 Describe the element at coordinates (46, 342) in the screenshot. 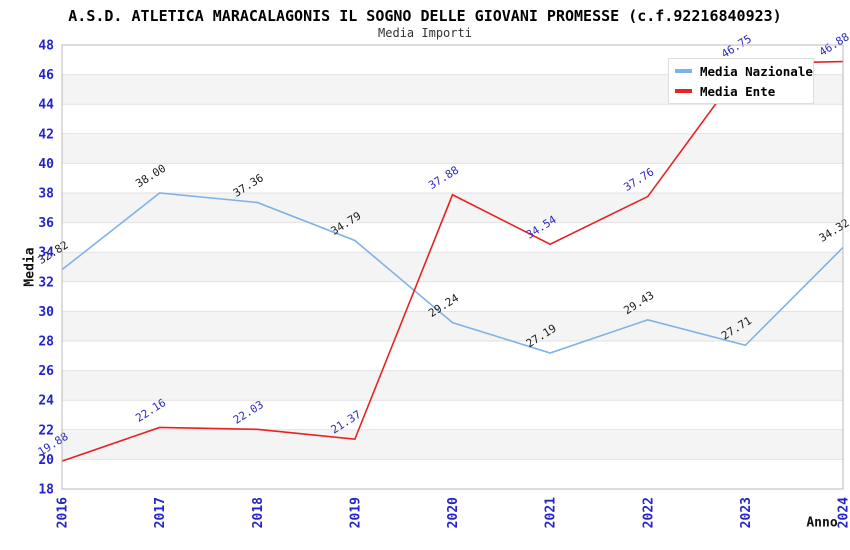

I see `svg-text: 28` at that location.